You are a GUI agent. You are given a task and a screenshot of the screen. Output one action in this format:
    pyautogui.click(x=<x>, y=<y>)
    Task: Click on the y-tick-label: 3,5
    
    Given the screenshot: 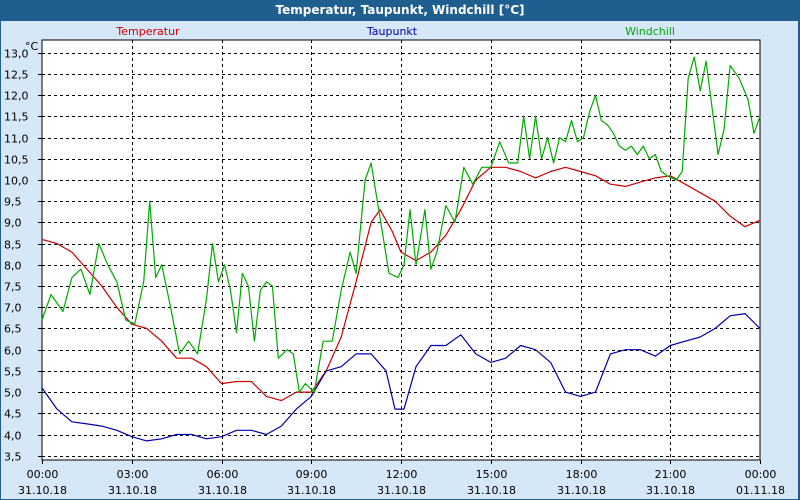 What is the action you would take?
    pyautogui.click(x=13, y=457)
    